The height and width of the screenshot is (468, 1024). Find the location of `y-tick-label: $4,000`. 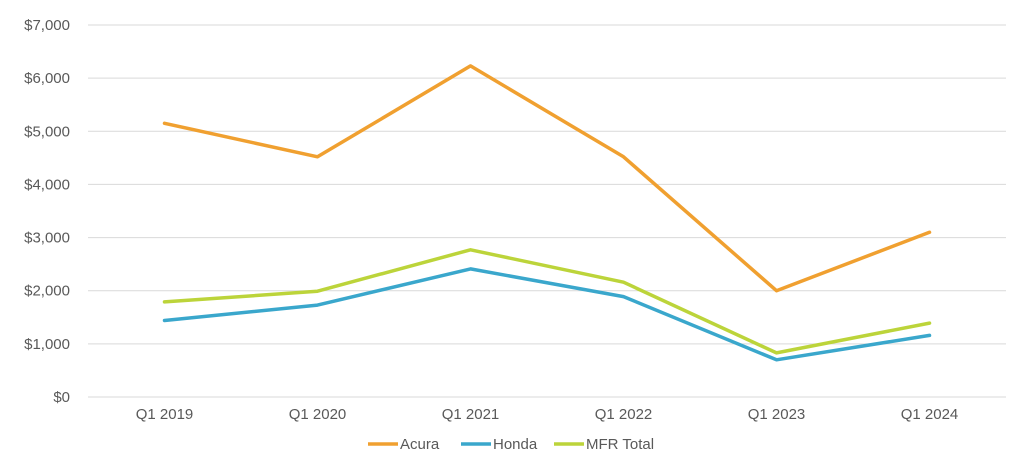

y-tick-label: $4,000 is located at coordinates (47, 184).